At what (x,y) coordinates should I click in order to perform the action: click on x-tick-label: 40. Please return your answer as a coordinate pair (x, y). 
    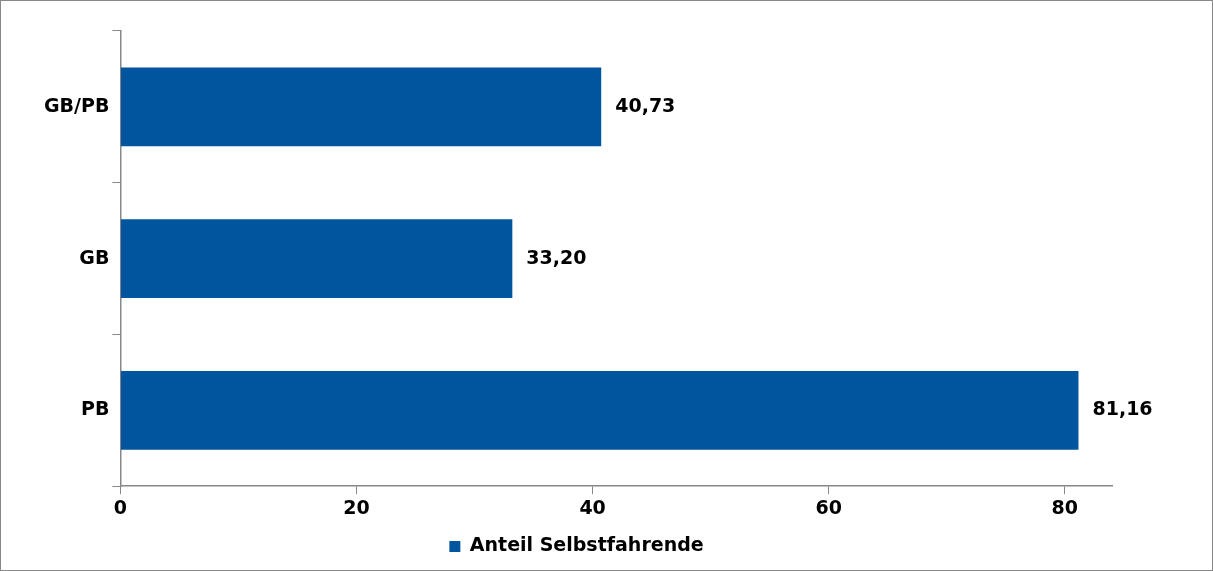
    Looking at the image, I should click on (592, 506).